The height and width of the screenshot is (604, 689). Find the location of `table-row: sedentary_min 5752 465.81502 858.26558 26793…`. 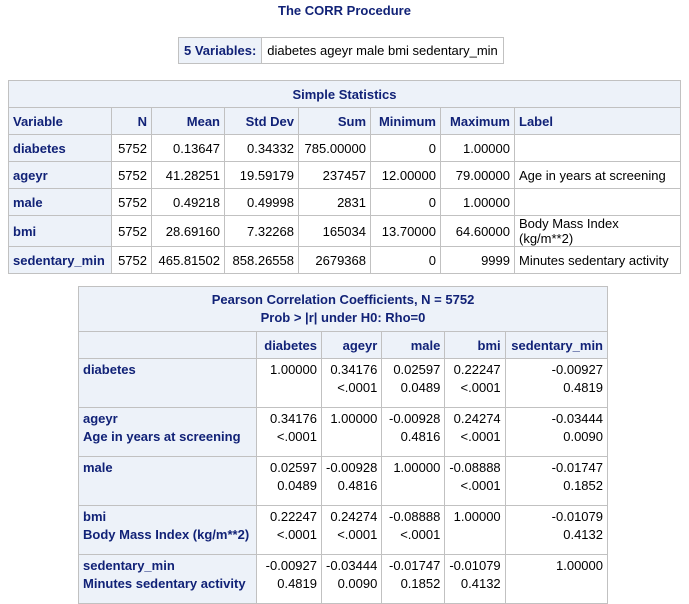

table-row: sedentary_min 5752 465.81502 858.26558 26793… is located at coordinates (344, 260).